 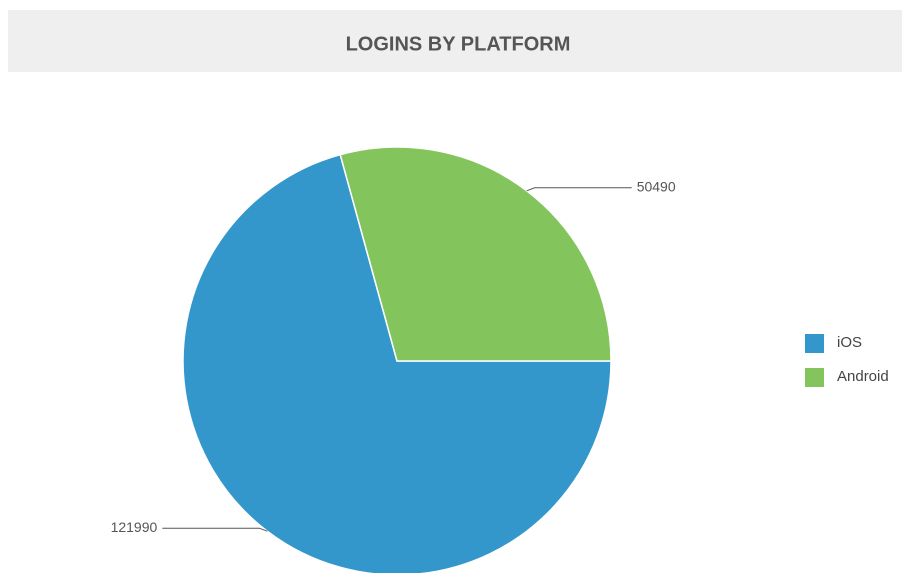 I want to click on legend-label: Android, so click(x=863, y=376).